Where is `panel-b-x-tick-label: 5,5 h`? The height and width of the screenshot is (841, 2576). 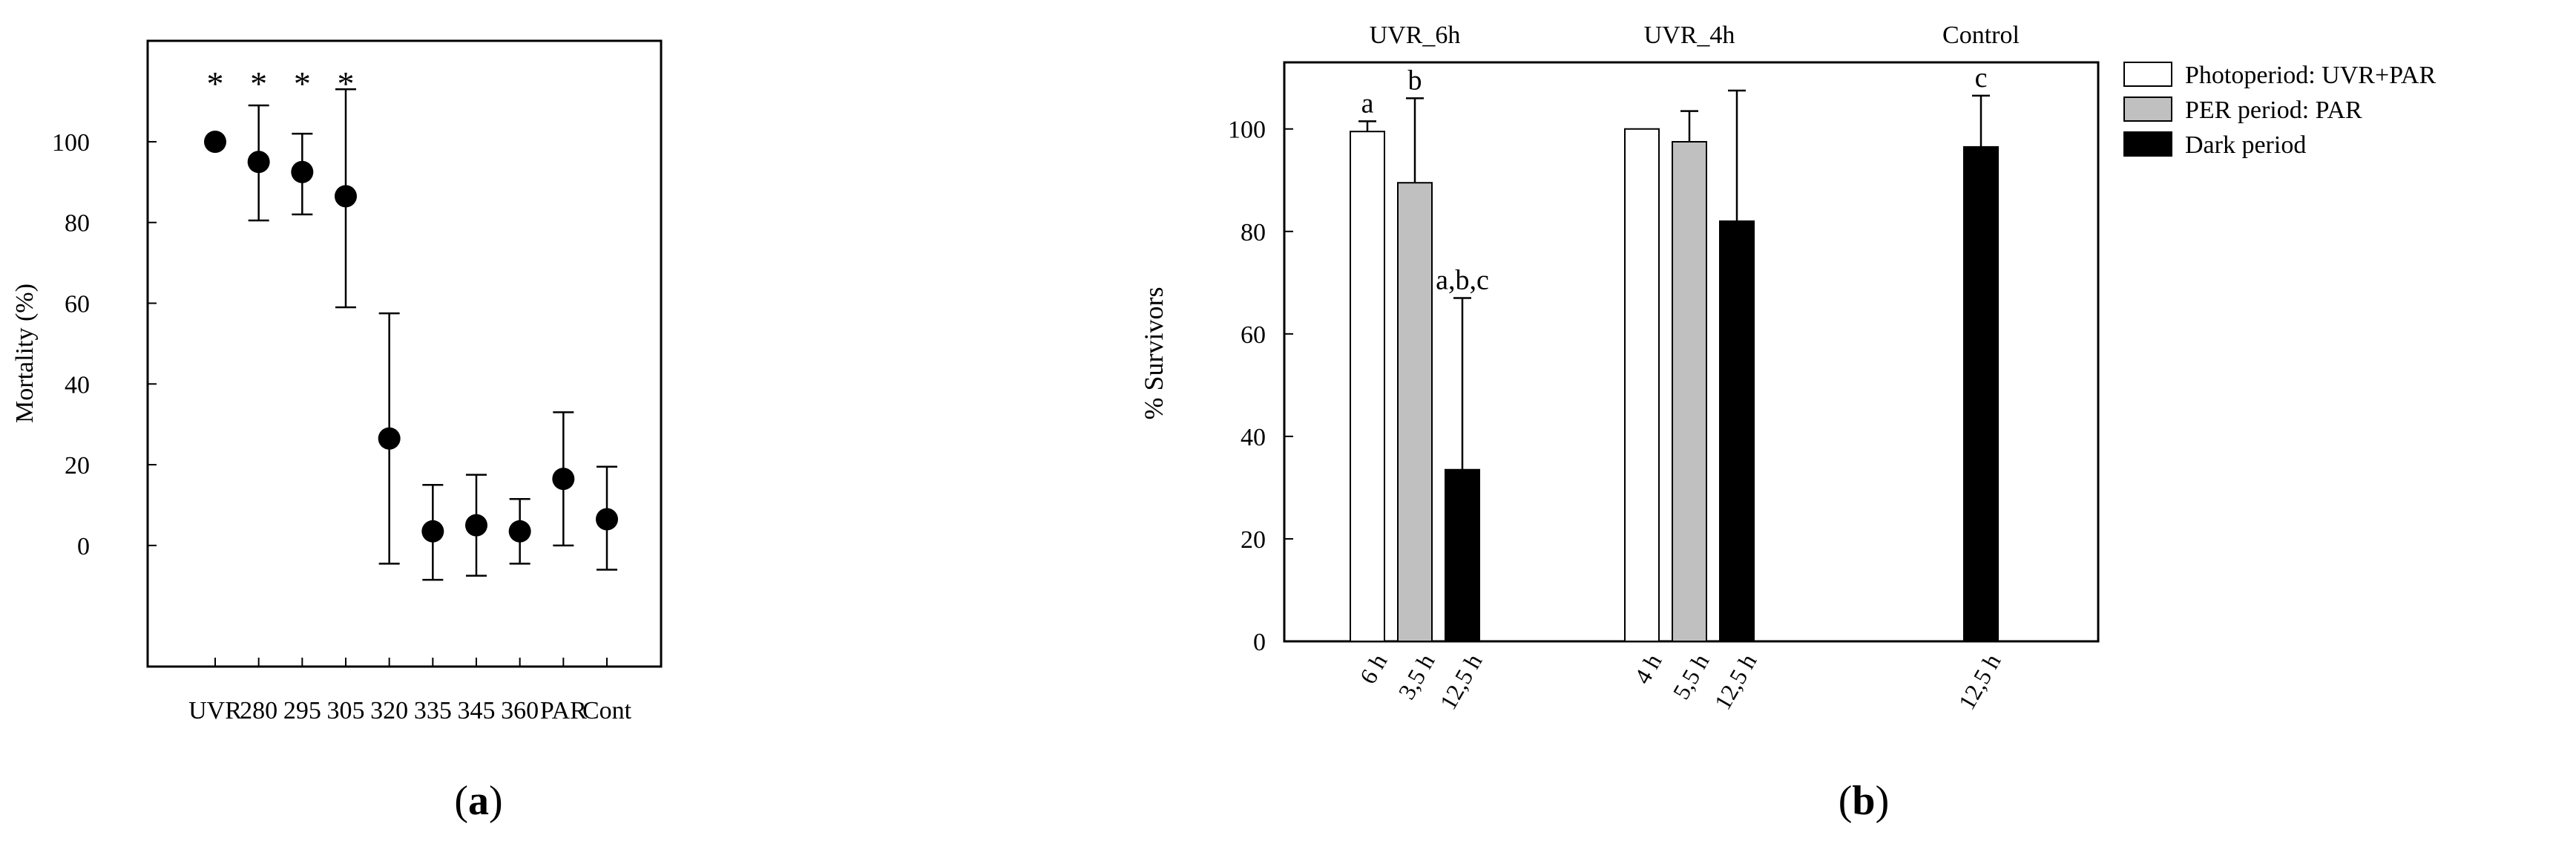 panel-b-x-tick-label: 5,5 h is located at coordinates (1690, 676).